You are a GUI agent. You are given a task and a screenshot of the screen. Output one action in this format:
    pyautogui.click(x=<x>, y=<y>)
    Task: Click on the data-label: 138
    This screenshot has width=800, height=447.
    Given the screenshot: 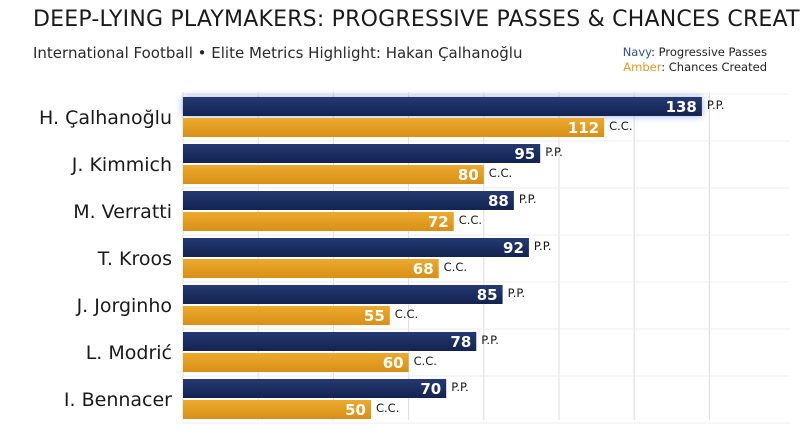 What is the action you would take?
    pyautogui.click(x=681, y=107)
    